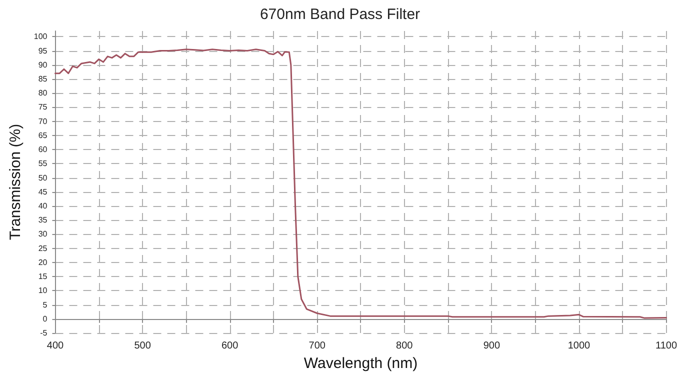  Describe the element at coordinates (15, 182) in the screenshot. I see `y-axis-title: Transmission (%)` at that location.